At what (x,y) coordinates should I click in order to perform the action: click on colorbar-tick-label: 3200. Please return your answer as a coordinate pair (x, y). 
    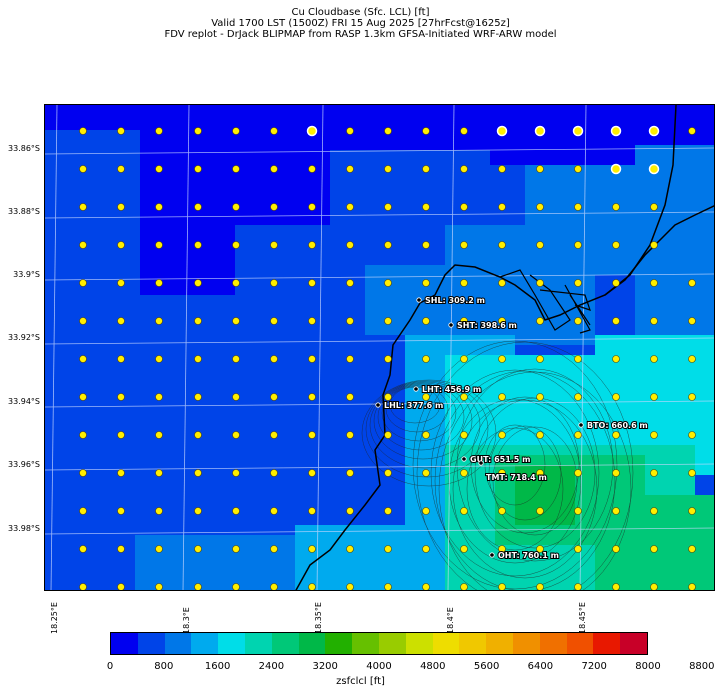
    Looking at the image, I should click on (325, 666).